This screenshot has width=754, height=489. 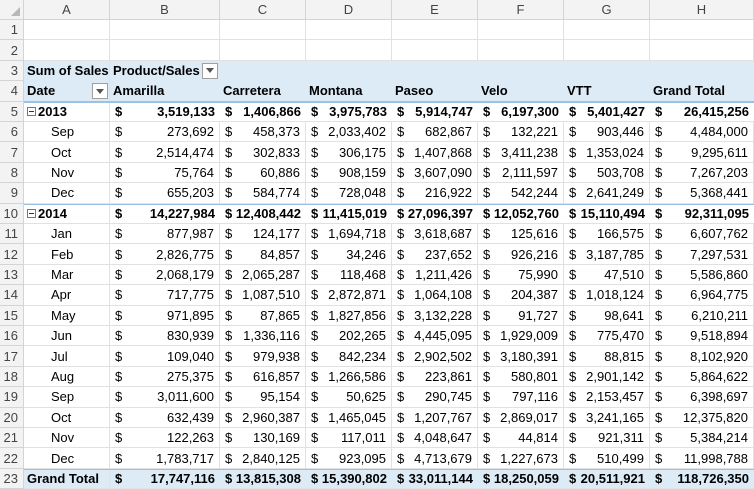 What do you see at coordinates (263, 295) in the screenshot?
I see `value-cell: $1,087,510` at bounding box center [263, 295].